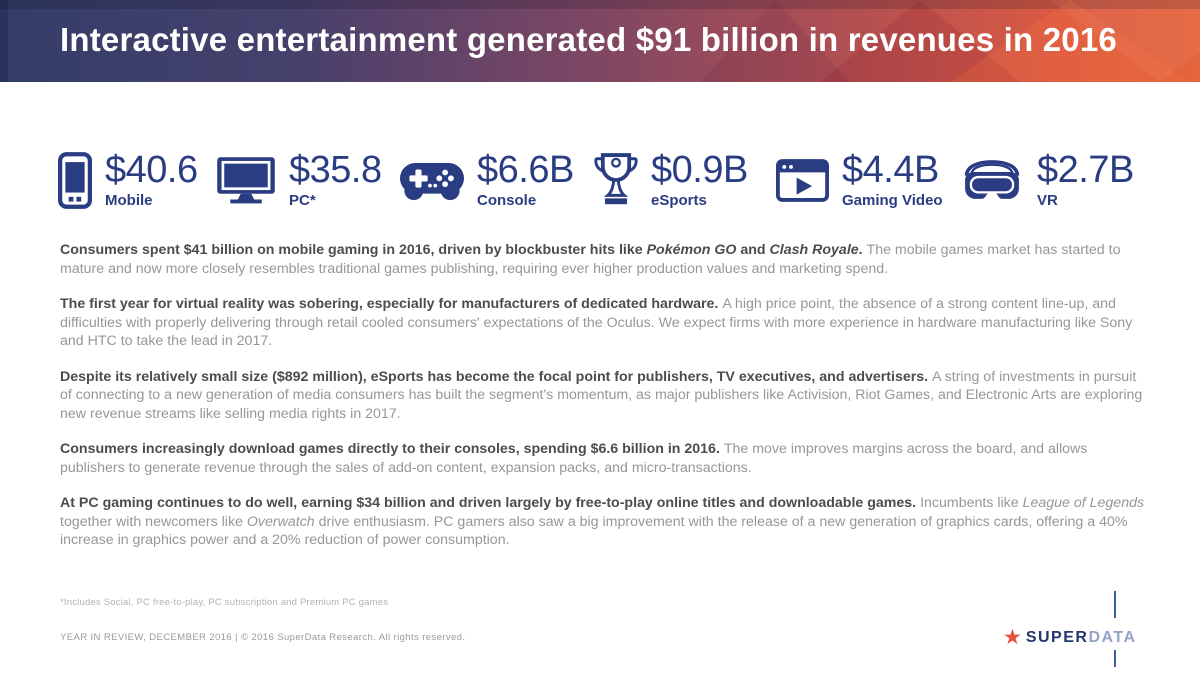 This screenshot has width=1200, height=675. Describe the element at coordinates (862, 250) in the screenshot. I see `text-segment: .` at that location.